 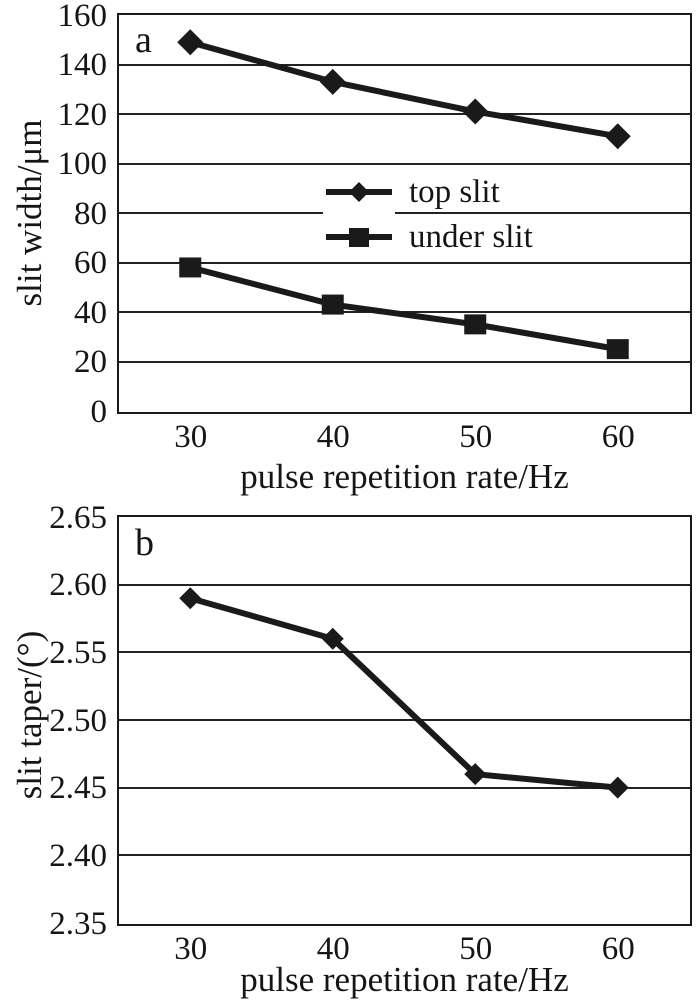 What do you see at coordinates (475, 111) in the screenshot?
I see `diamond-marker-top-slit-x50` at bounding box center [475, 111].